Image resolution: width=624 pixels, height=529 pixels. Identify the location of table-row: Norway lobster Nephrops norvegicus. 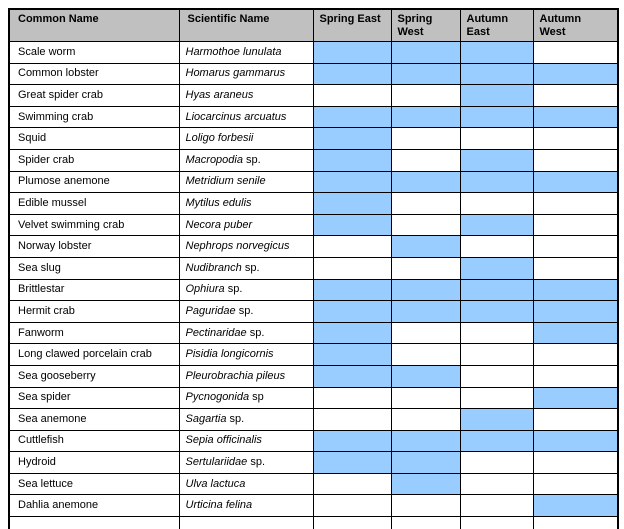
(313, 246).